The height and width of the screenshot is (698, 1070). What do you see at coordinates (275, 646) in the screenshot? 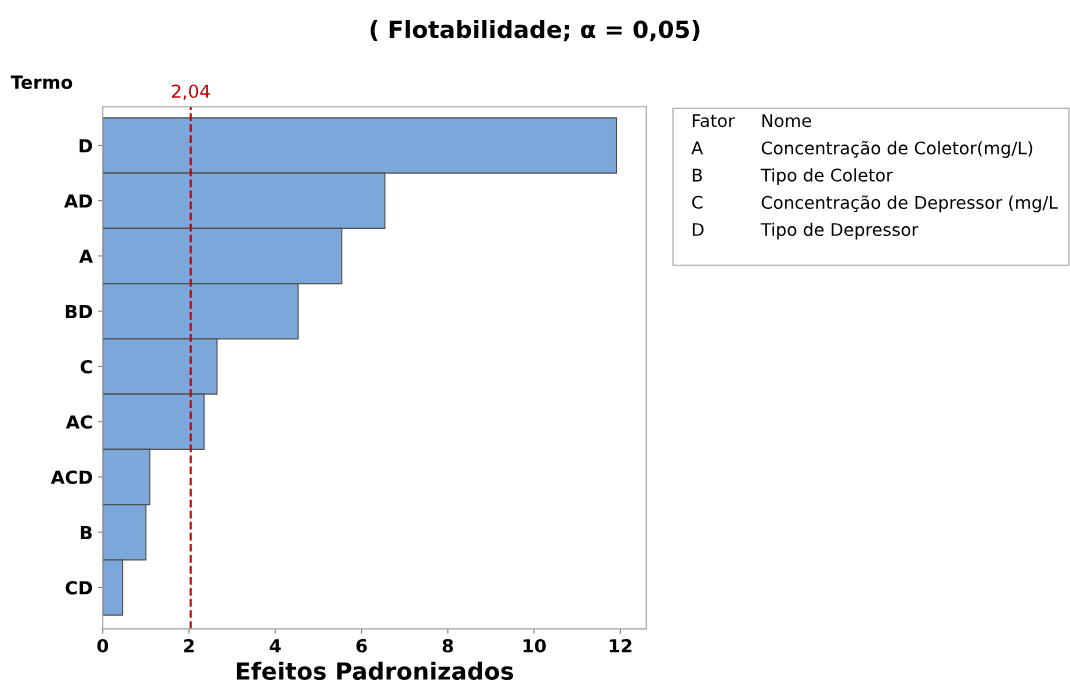
I see `x-tick-label: 4` at bounding box center [275, 646].